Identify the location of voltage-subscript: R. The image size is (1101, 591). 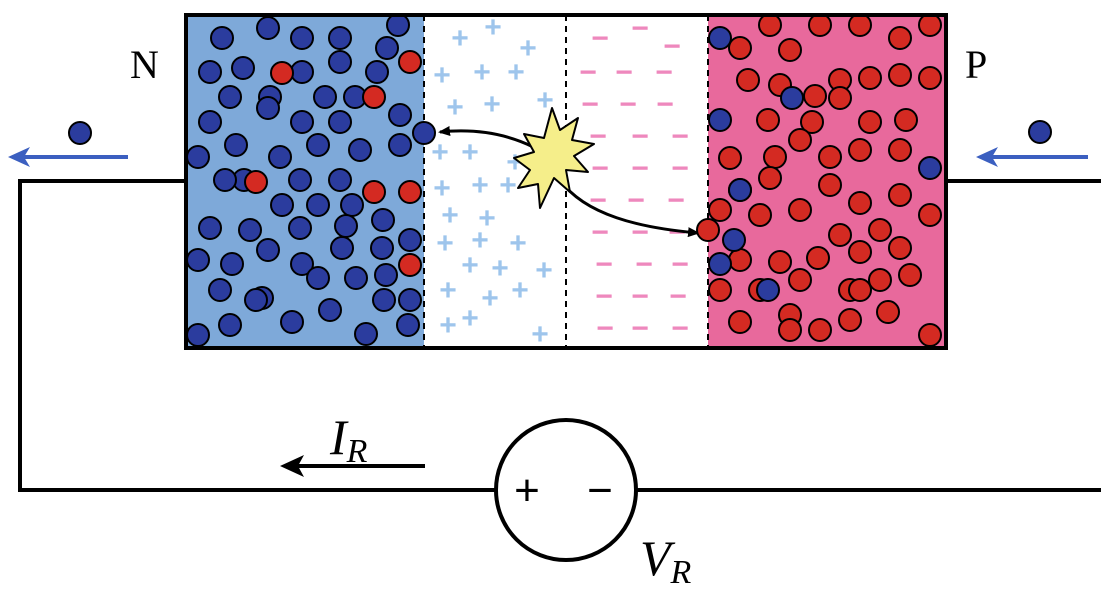
(681, 572).